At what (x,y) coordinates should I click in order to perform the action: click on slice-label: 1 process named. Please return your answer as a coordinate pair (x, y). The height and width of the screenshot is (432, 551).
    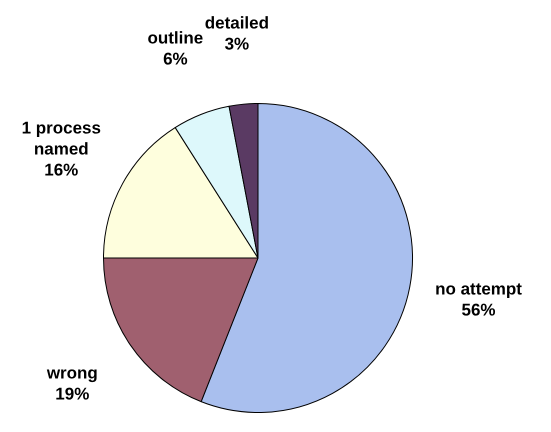
    Looking at the image, I should click on (61, 138).